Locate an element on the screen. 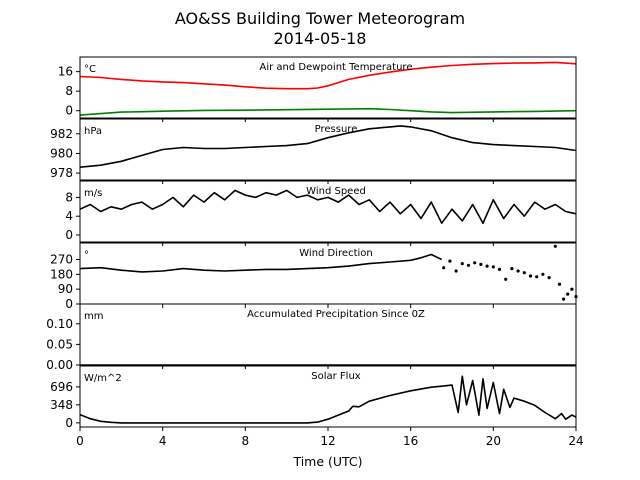 This screenshot has width=640, height=480. panel-unit-label: m/s is located at coordinates (93, 193).